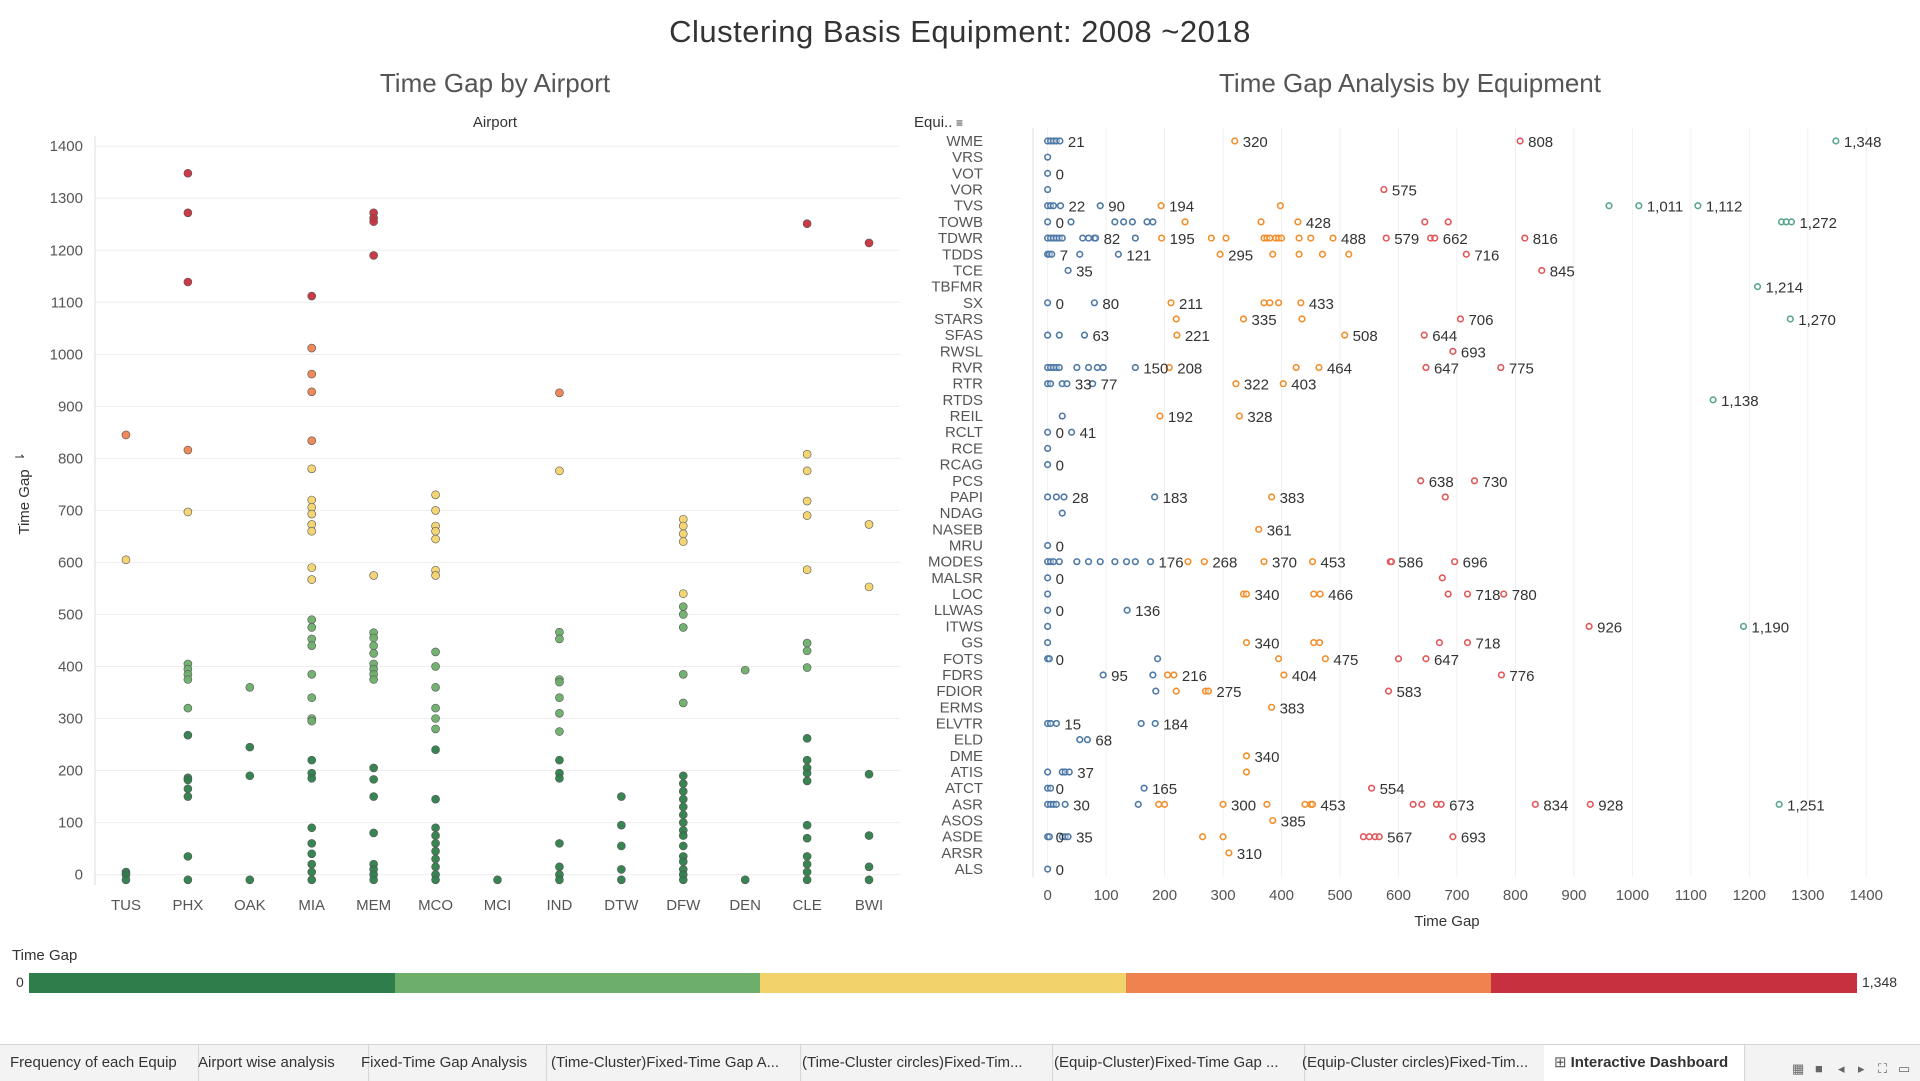 The image size is (1920, 1081). Describe the element at coordinates (1480, 320) in the screenshot. I see `data-label: 706` at that location.